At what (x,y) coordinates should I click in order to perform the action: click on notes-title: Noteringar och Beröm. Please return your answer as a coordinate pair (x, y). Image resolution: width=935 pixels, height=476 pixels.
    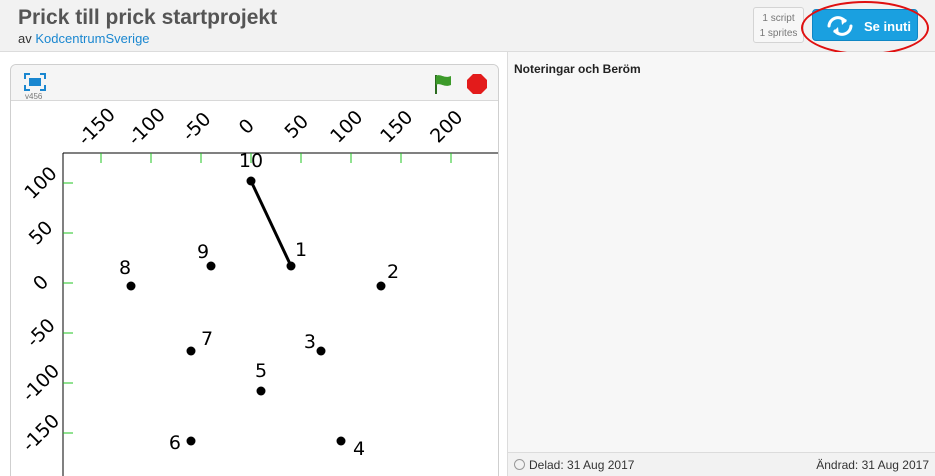
    Looking at the image, I should click on (577, 69).